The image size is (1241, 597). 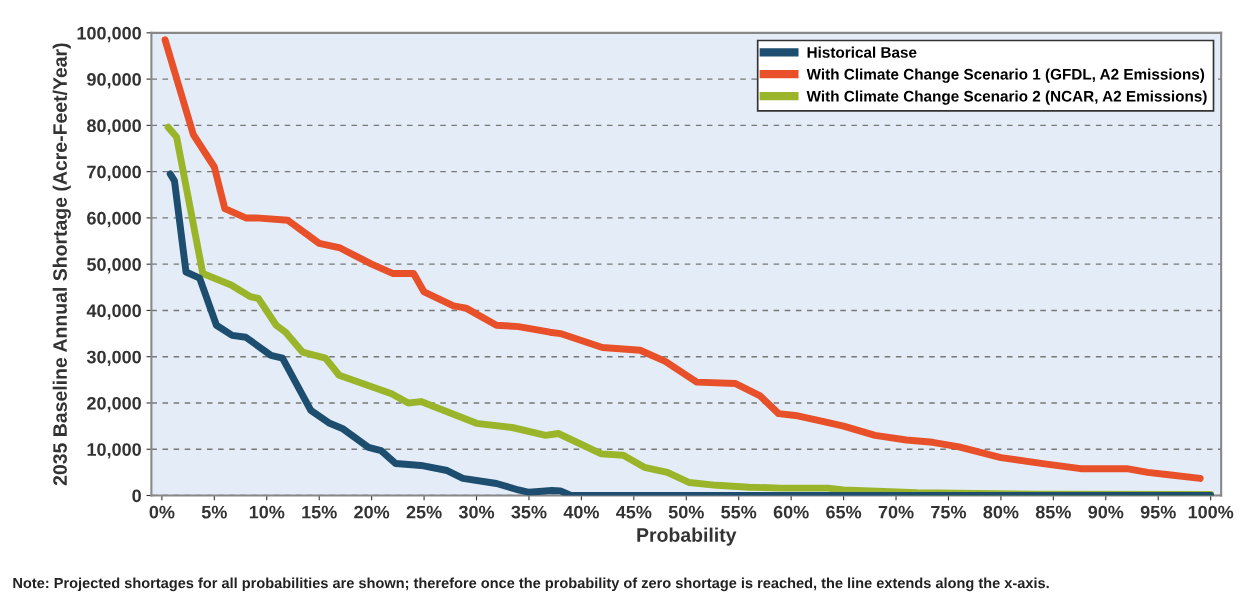 What do you see at coordinates (1005, 75) in the screenshot?
I see `legend-label: With Climate Change Scenario 1 (GFDL, A2 Emissions)` at bounding box center [1005, 75].